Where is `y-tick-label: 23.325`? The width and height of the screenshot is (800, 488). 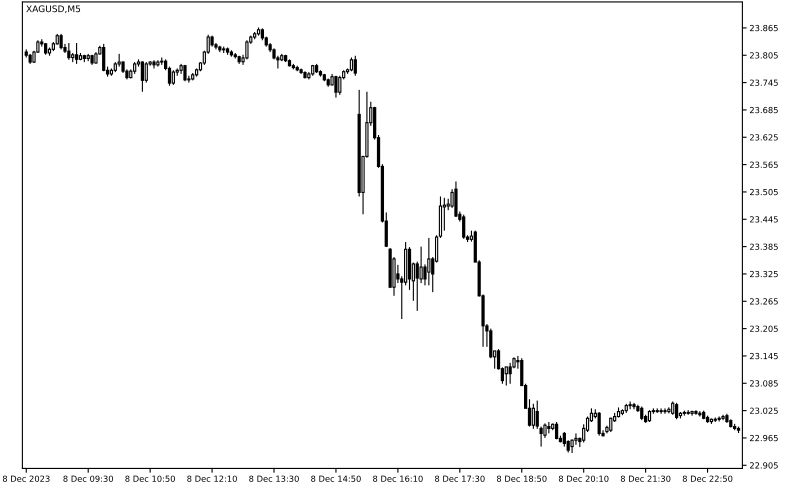 y-tick-label: 23.325 is located at coordinates (764, 274).